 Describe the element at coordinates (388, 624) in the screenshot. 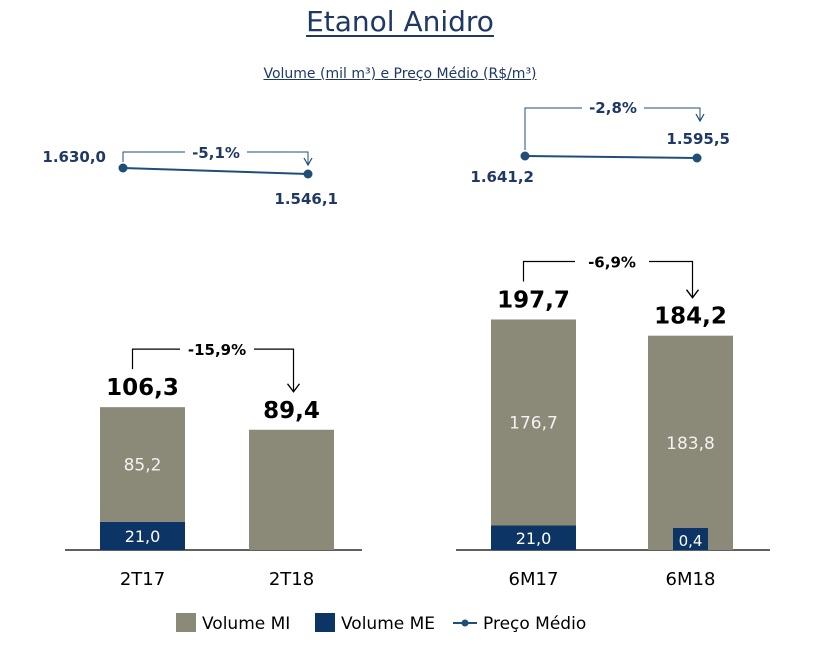

I see `legend-label-1: Volume ME` at that location.